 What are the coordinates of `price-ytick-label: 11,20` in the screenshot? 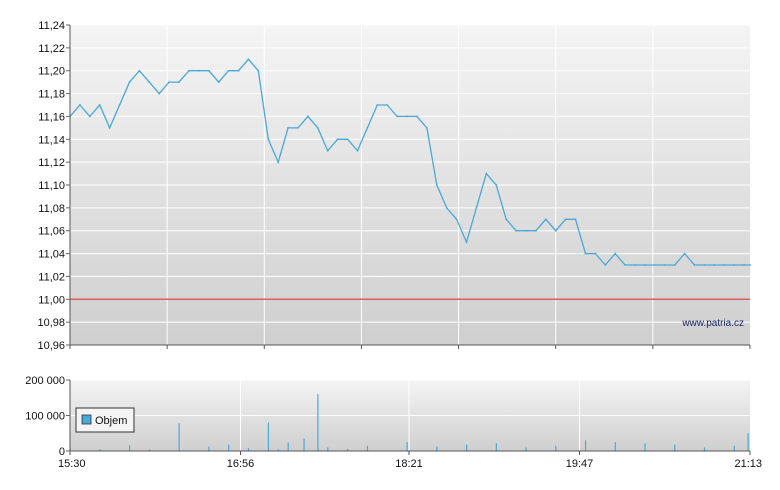 It's located at (51, 72).